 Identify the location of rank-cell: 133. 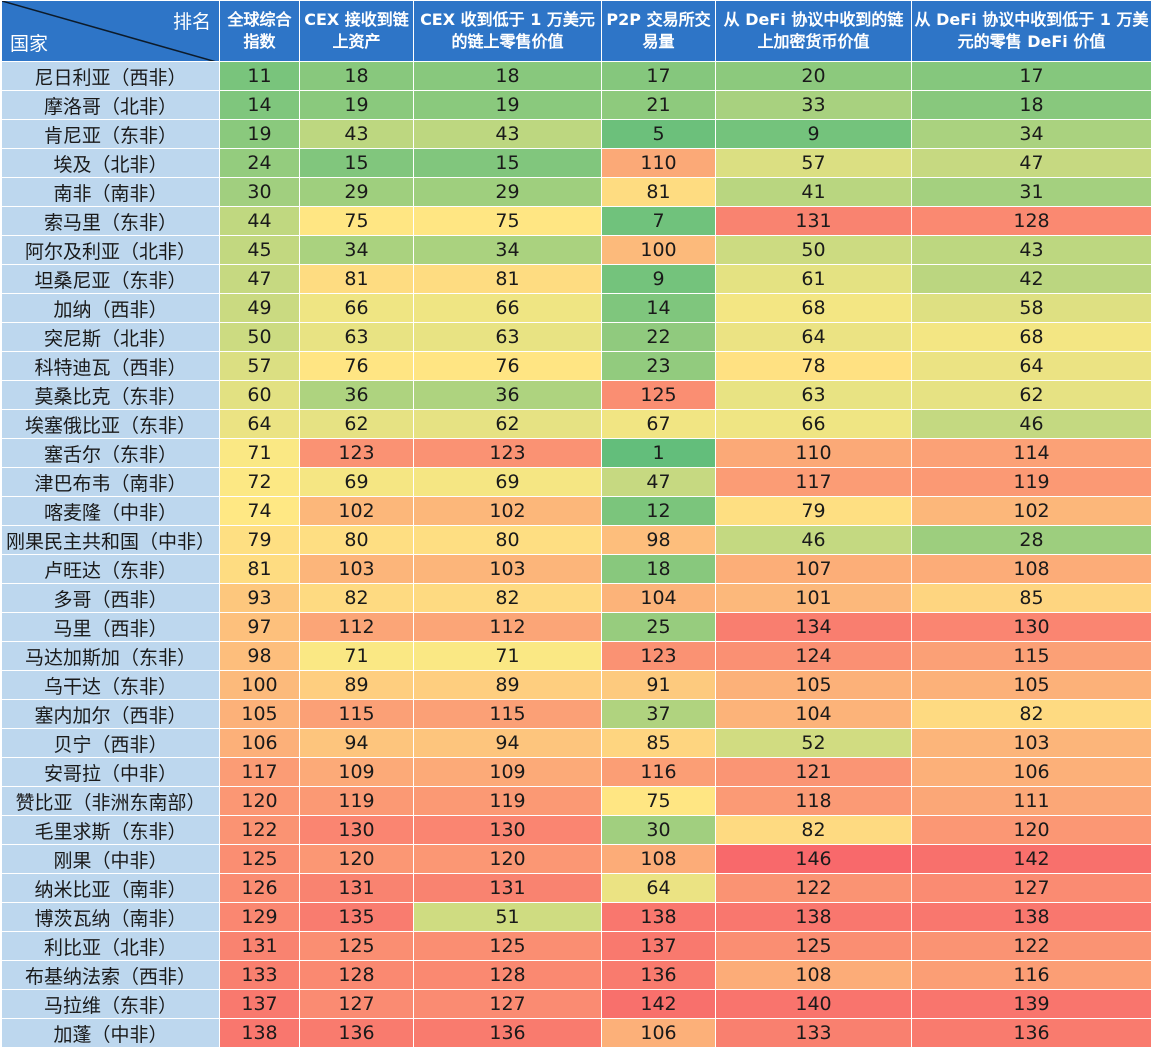
(259, 975).